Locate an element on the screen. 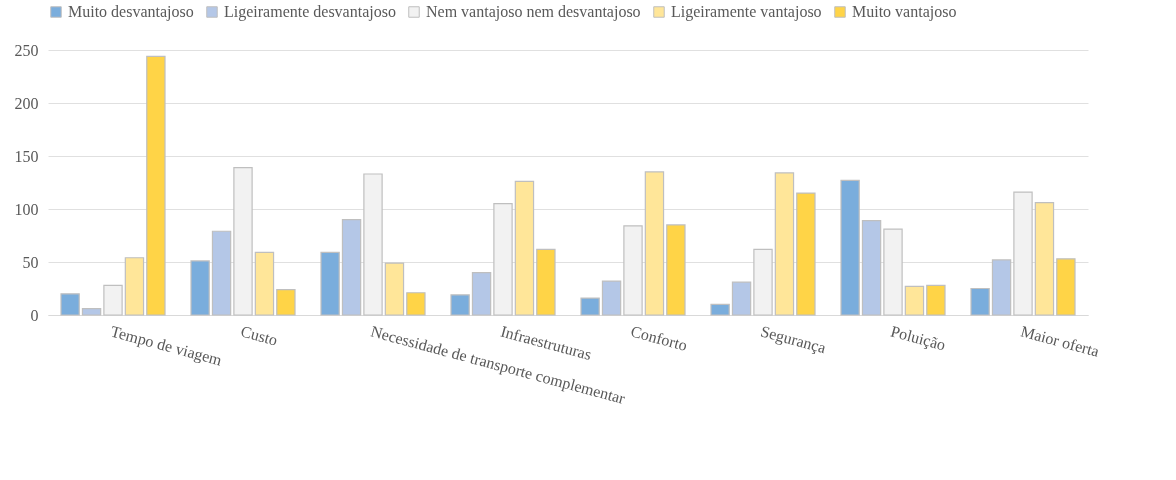 The height and width of the screenshot is (480, 1176). y-tick-label: 250 is located at coordinates (26, 50).